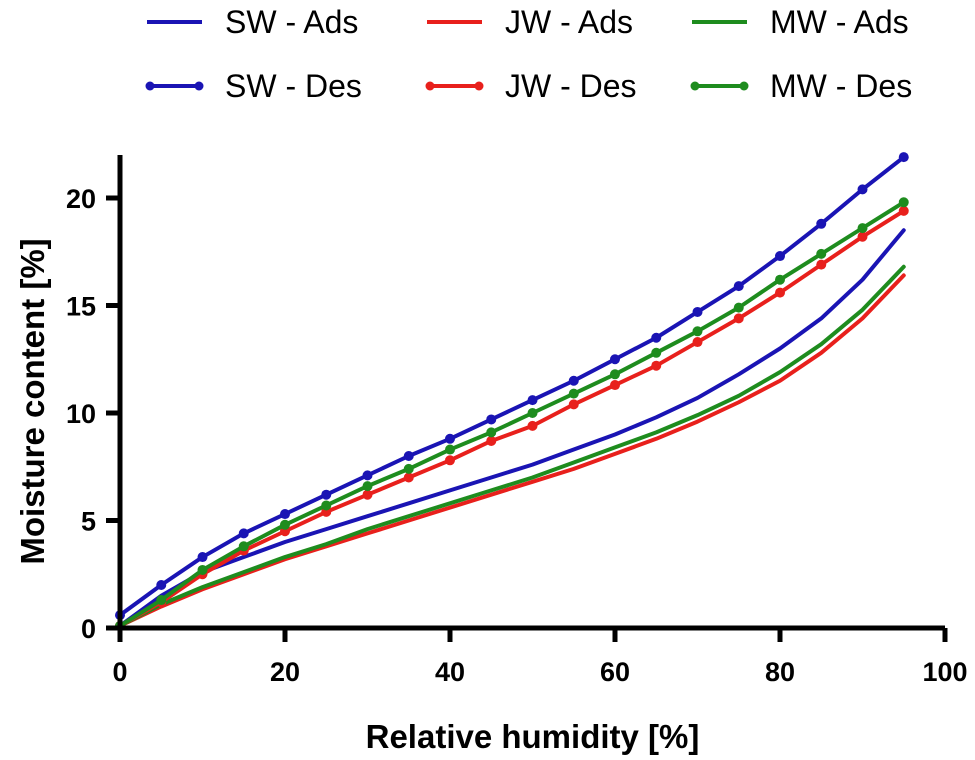 This screenshot has width=975, height=760. I want to click on y-tick-label: 10, so click(81, 414).